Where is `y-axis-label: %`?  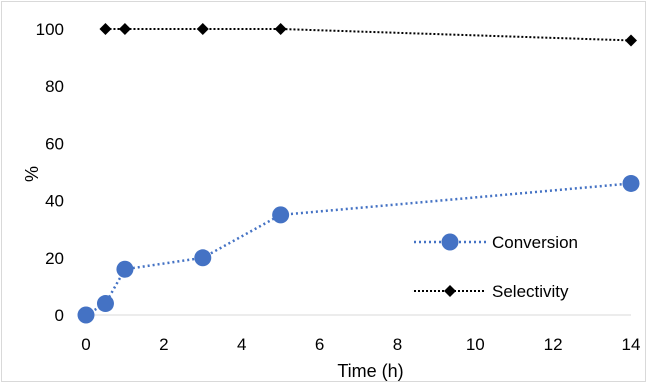
y-axis-label: % is located at coordinates (32, 174).